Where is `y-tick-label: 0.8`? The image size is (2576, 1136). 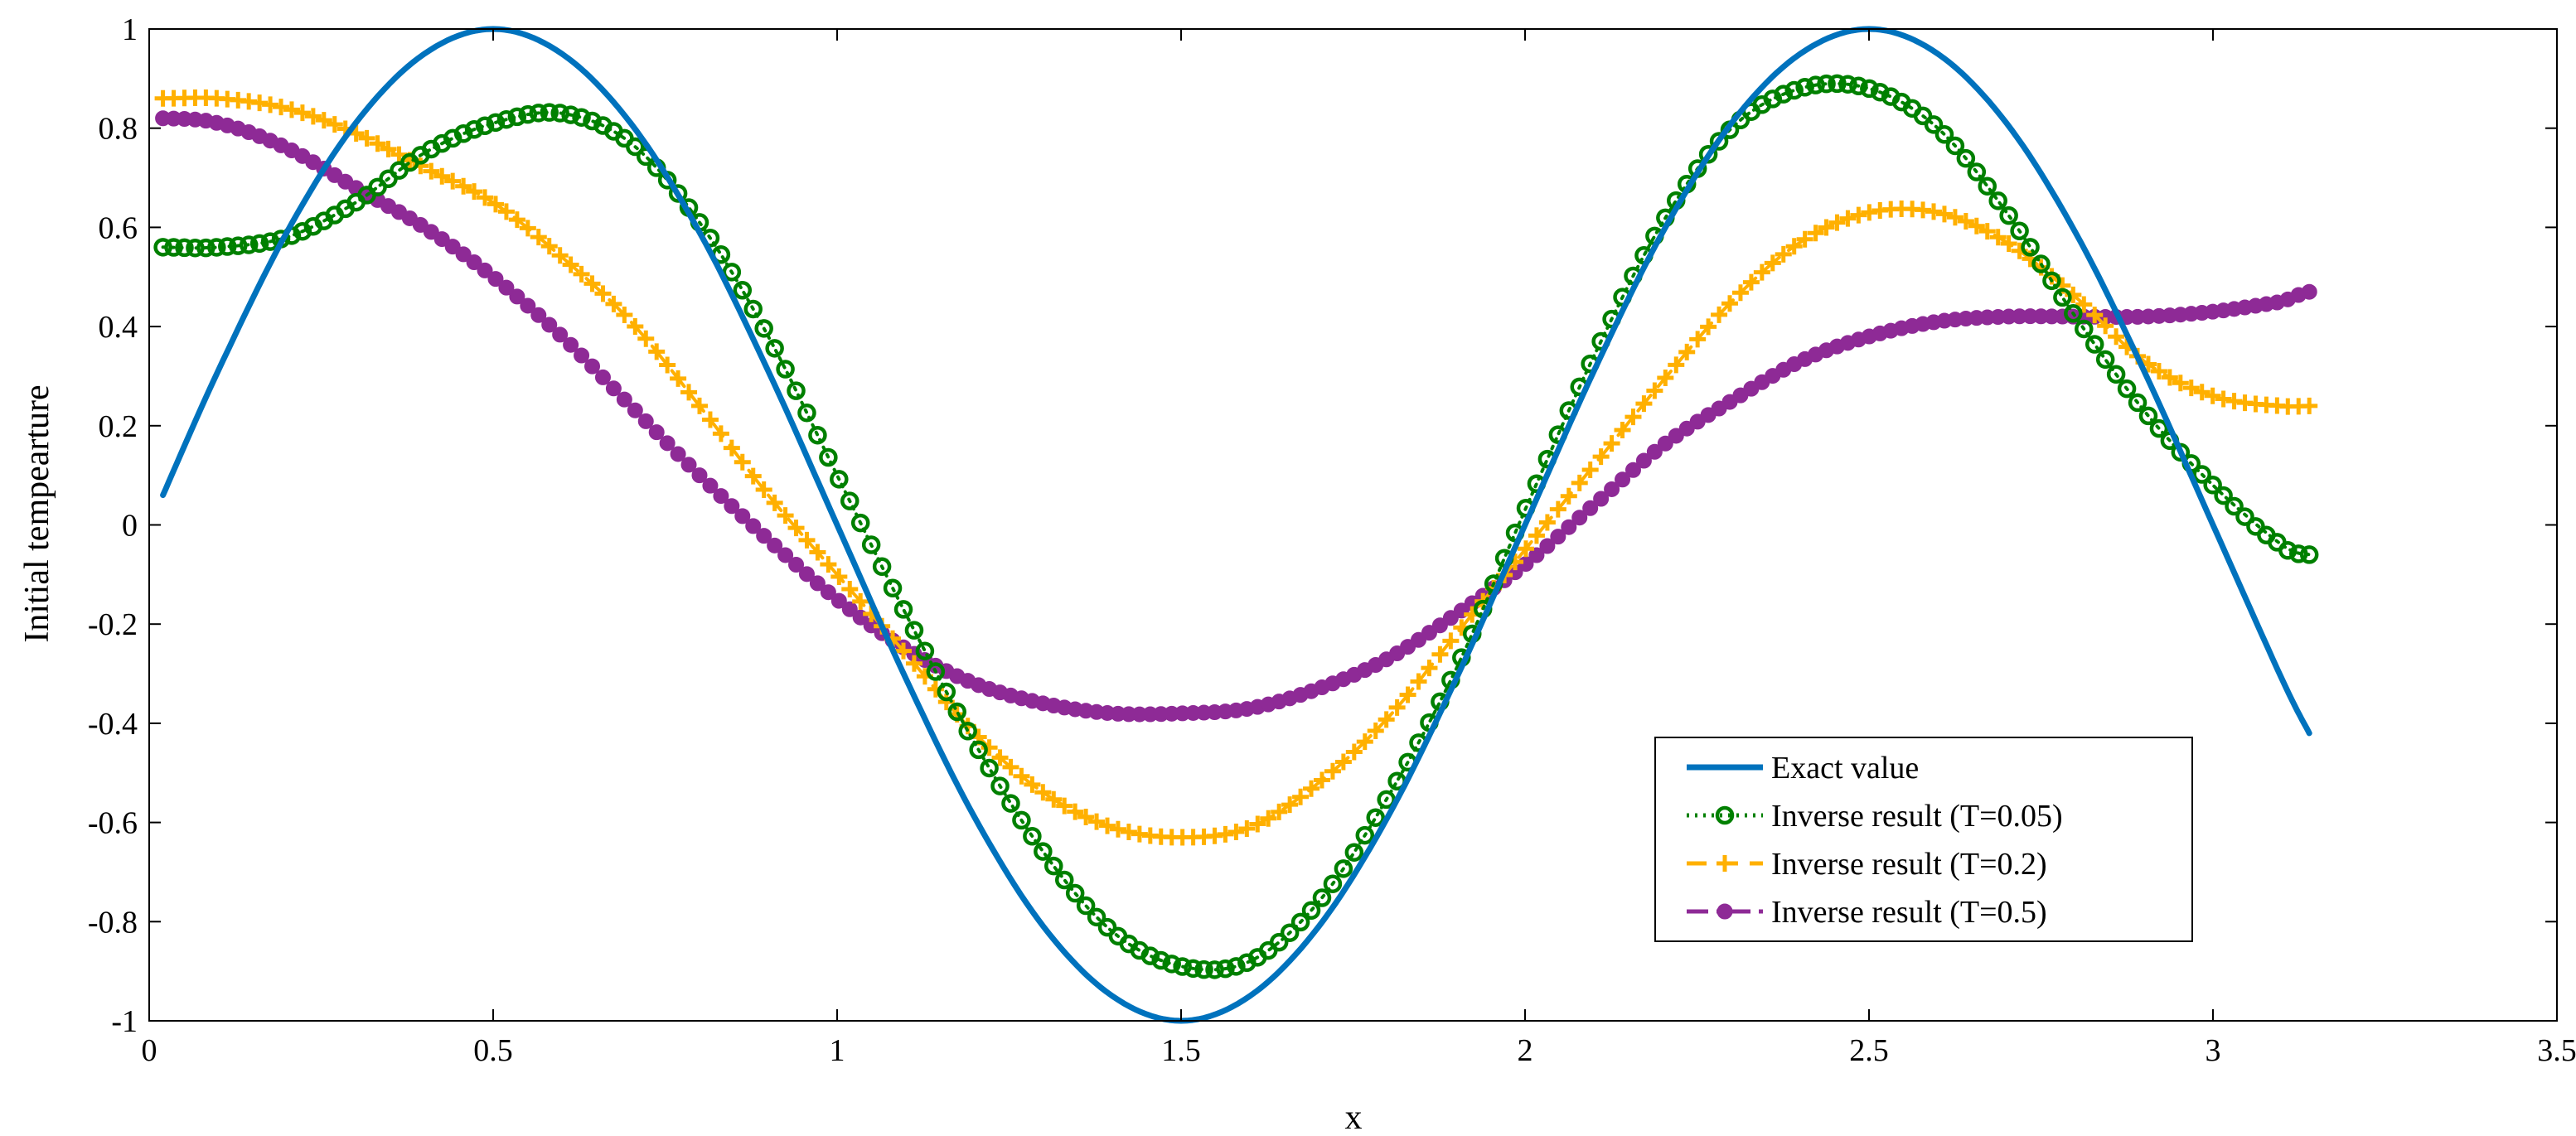 y-tick-label: 0.8 is located at coordinates (118, 129).